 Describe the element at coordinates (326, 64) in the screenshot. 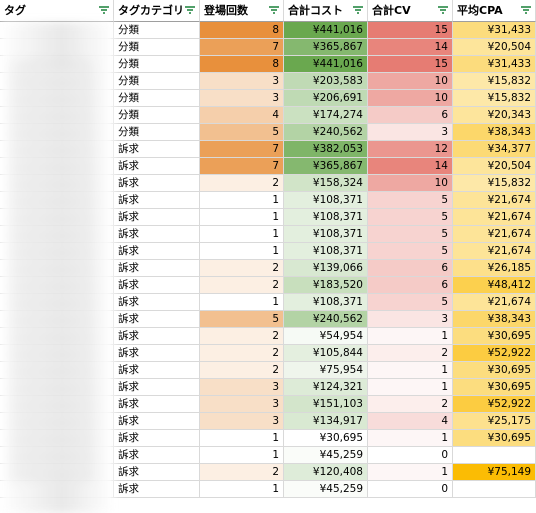

I see `cost-cell: ¥441,016` at that location.